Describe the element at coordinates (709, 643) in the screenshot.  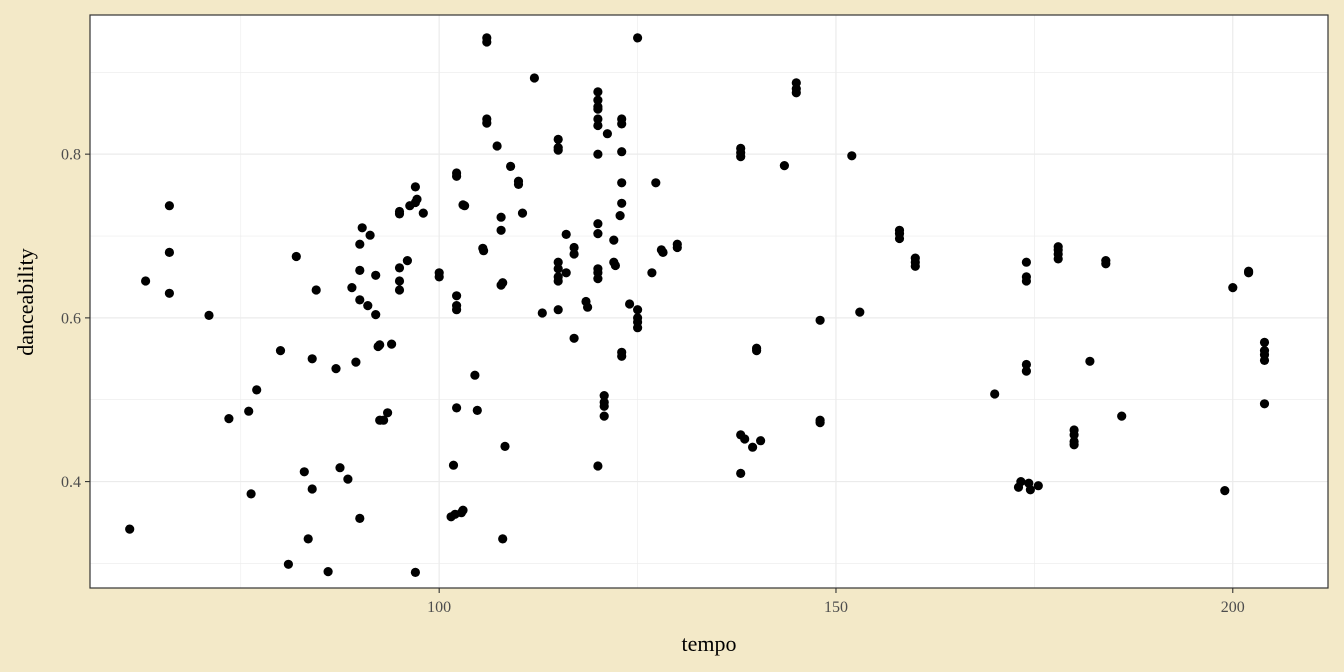
I see `x-axis-title: tempo` at that location.